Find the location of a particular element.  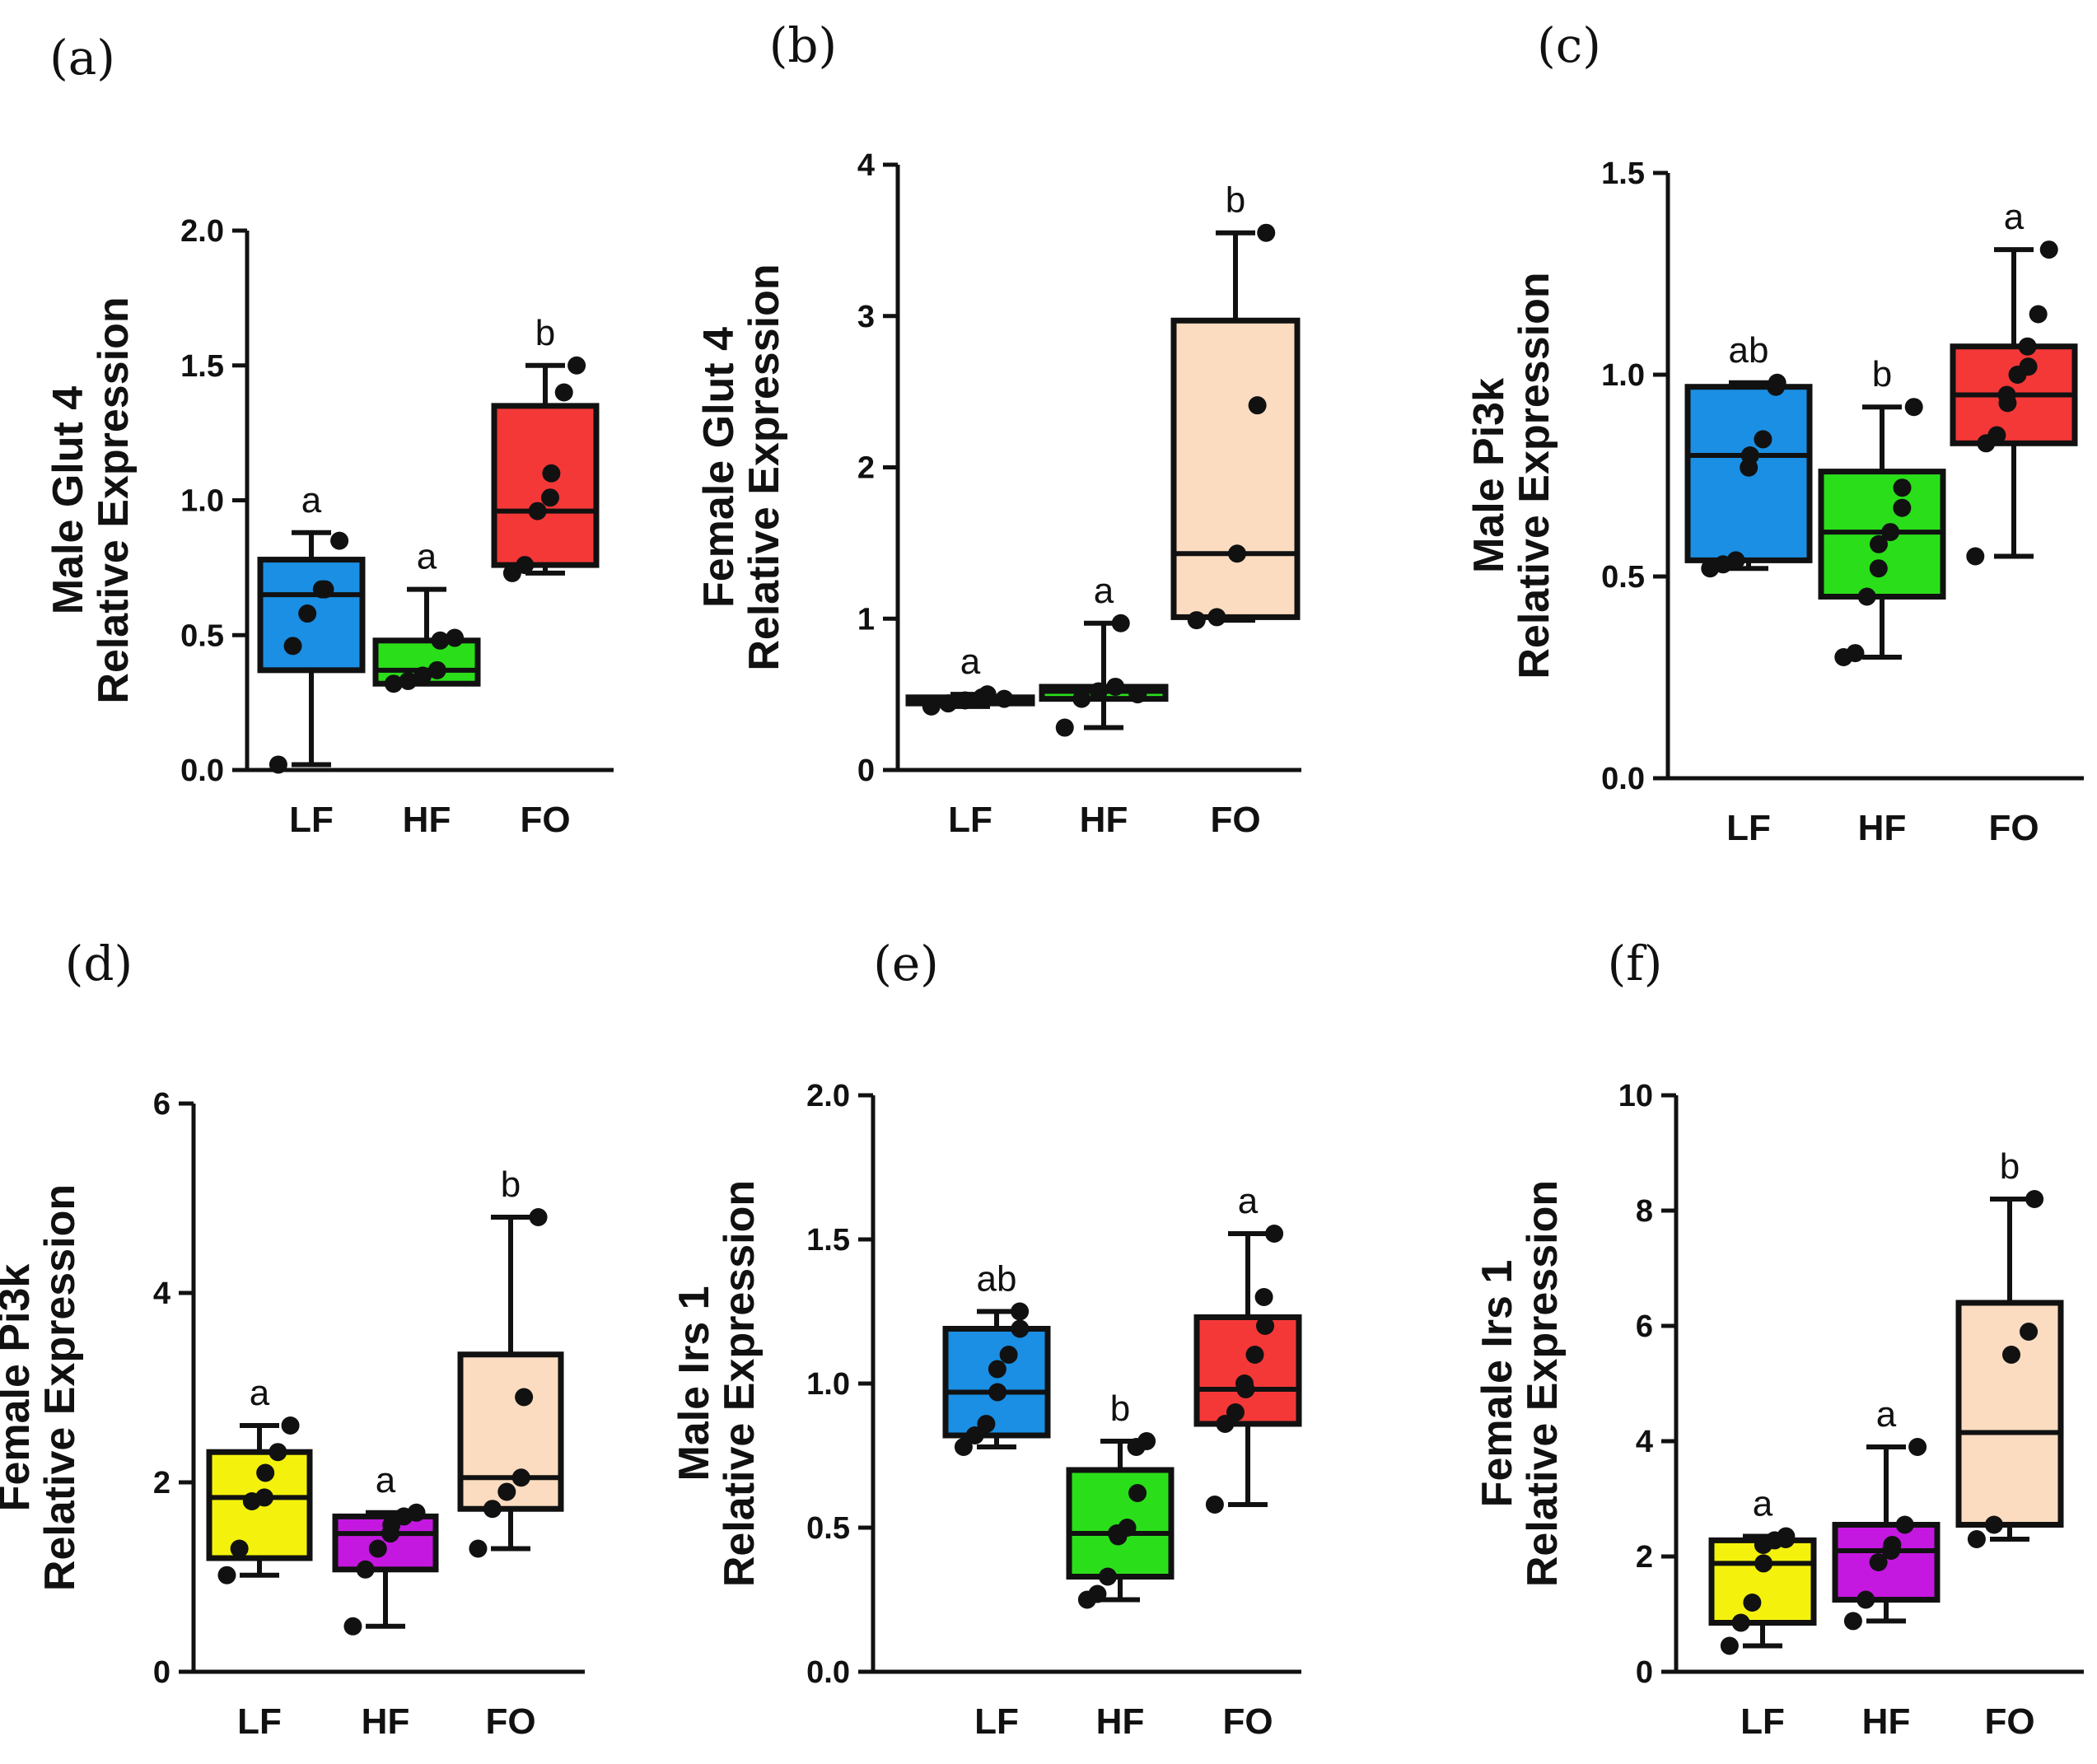

y-tick-label: 2.0 is located at coordinates (202, 231).